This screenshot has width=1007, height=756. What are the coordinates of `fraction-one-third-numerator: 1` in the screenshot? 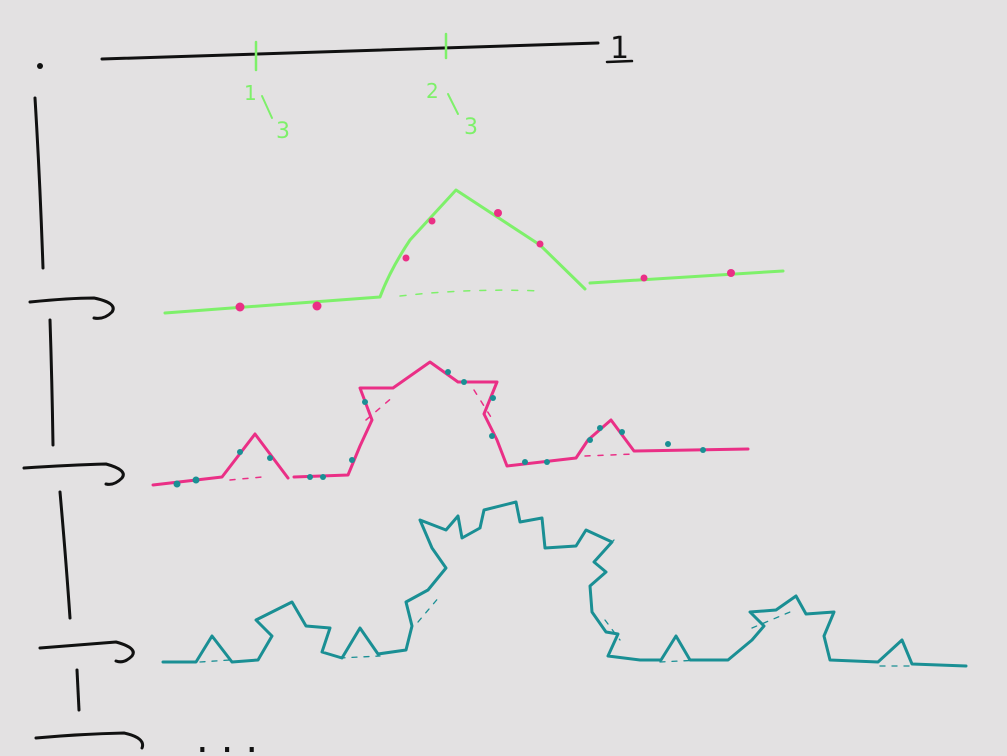 It's located at (250, 93).